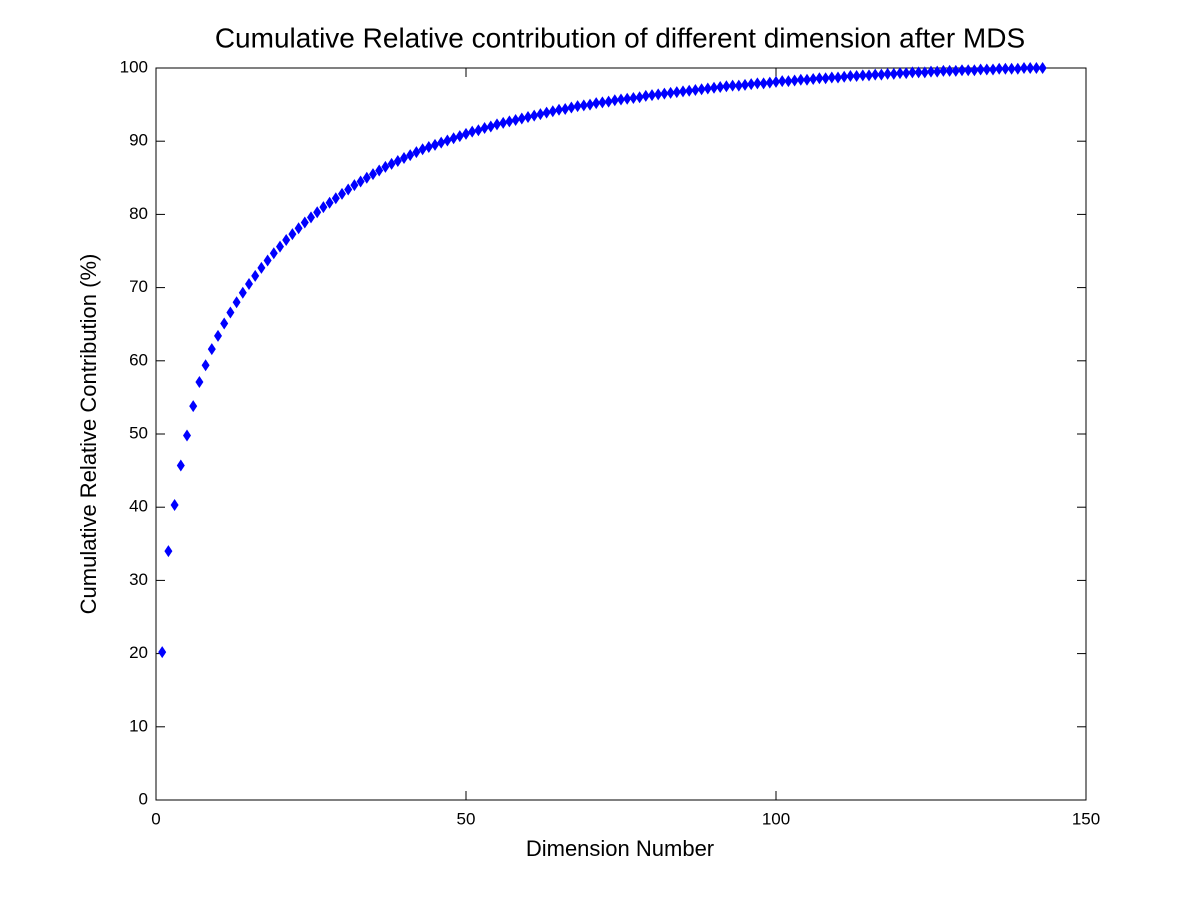 The height and width of the screenshot is (900, 1200). I want to click on y-tick-label: 100, so click(134, 66).